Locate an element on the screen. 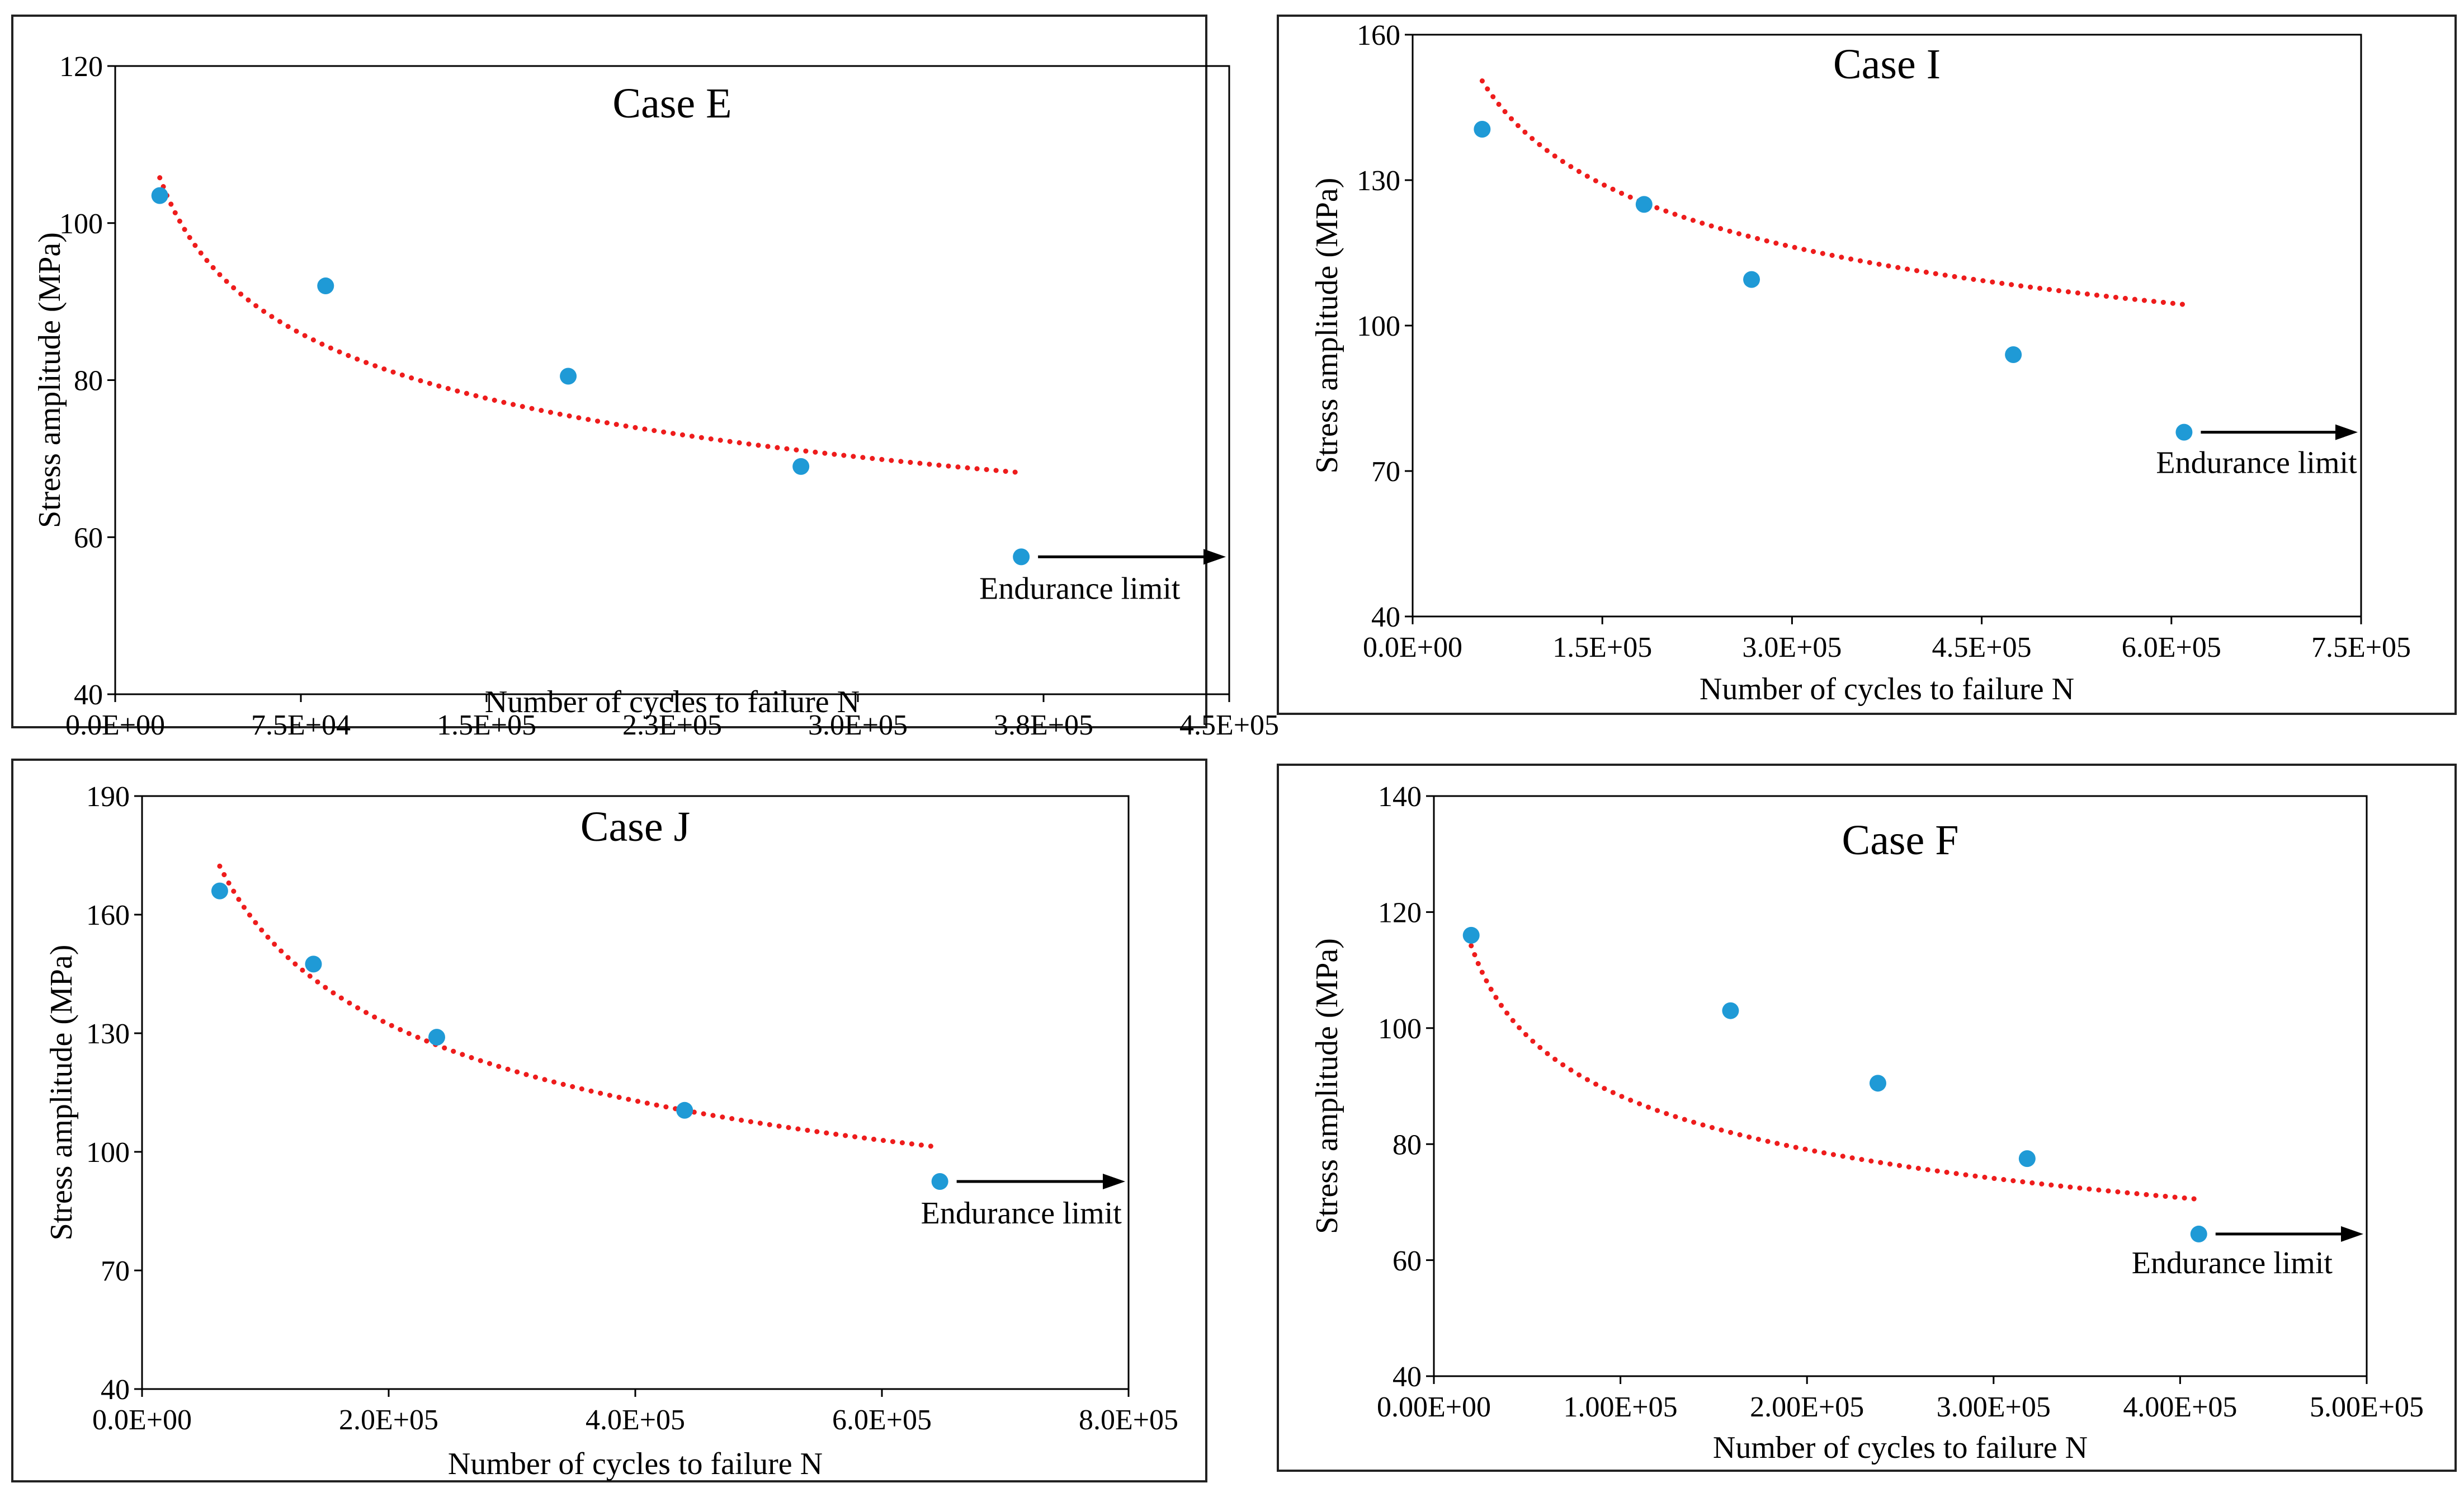  x-tick-label: 7.5E+05 is located at coordinates (2361, 648).